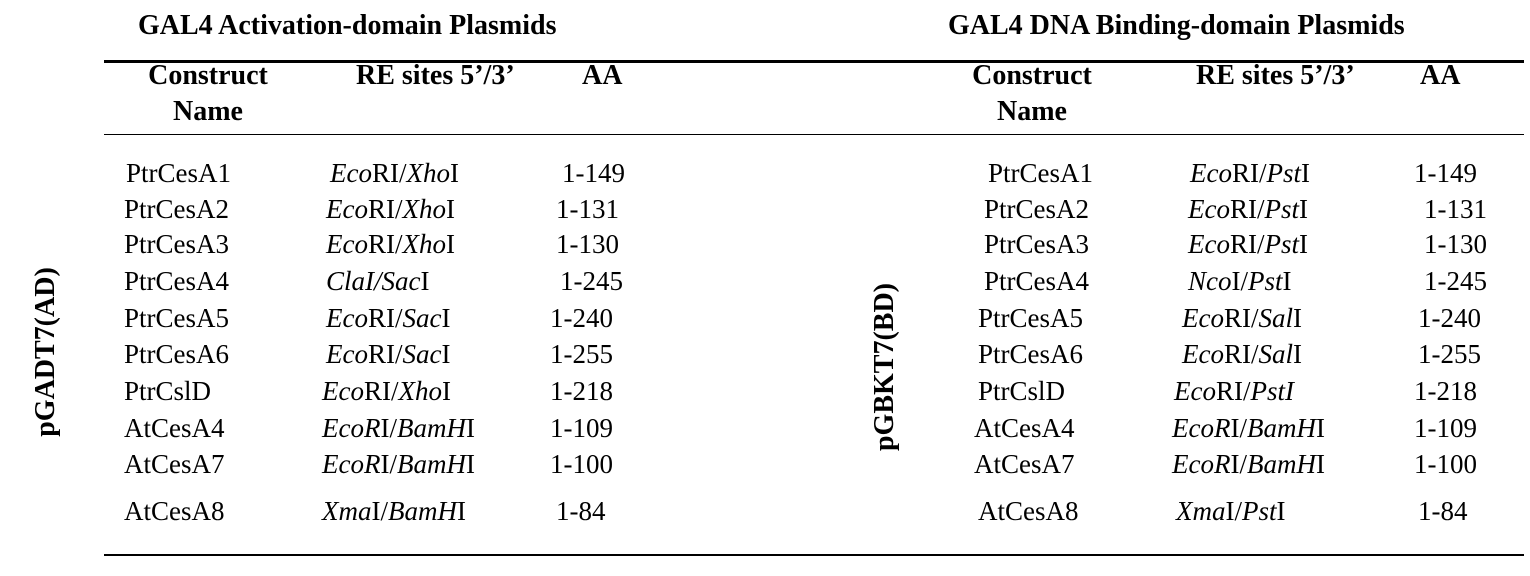 The width and height of the screenshot is (1530, 576). Describe the element at coordinates (1031, 318) in the screenshot. I see `construct-name: PtrCesA5` at that location.